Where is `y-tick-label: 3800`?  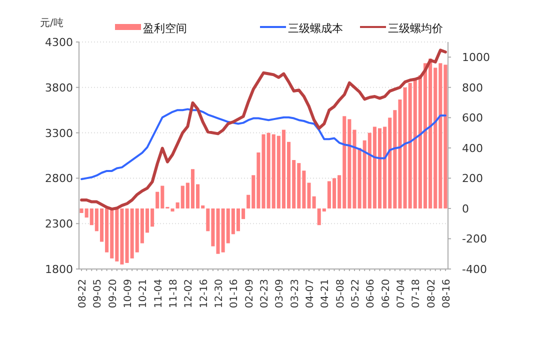
y-tick-label: 3800 is located at coordinates (59, 87).